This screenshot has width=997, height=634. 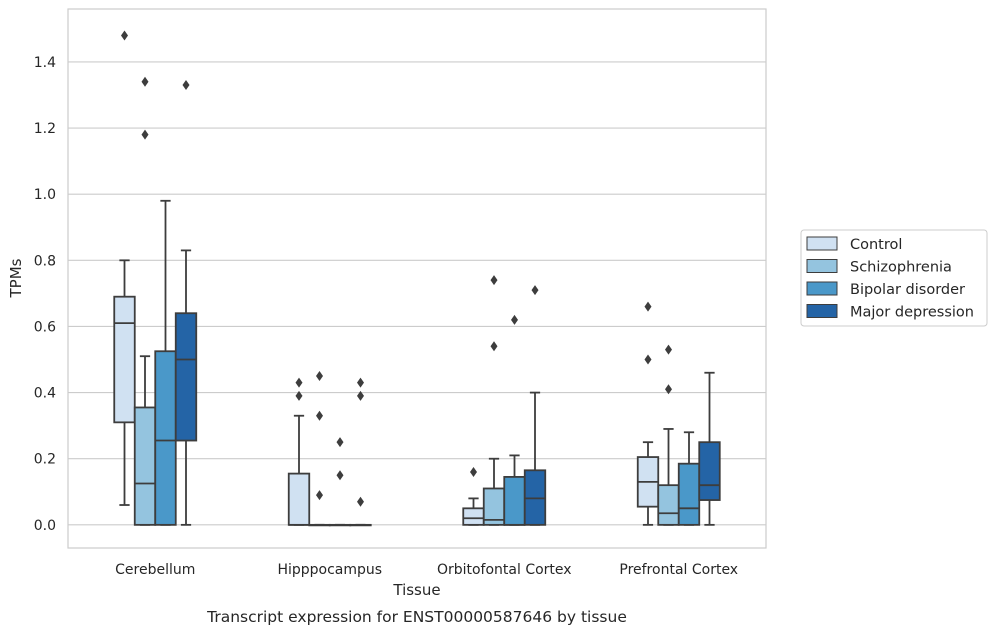 What do you see at coordinates (329, 570) in the screenshot?
I see `x-tick-label: Hipppocampus` at bounding box center [329, 570].